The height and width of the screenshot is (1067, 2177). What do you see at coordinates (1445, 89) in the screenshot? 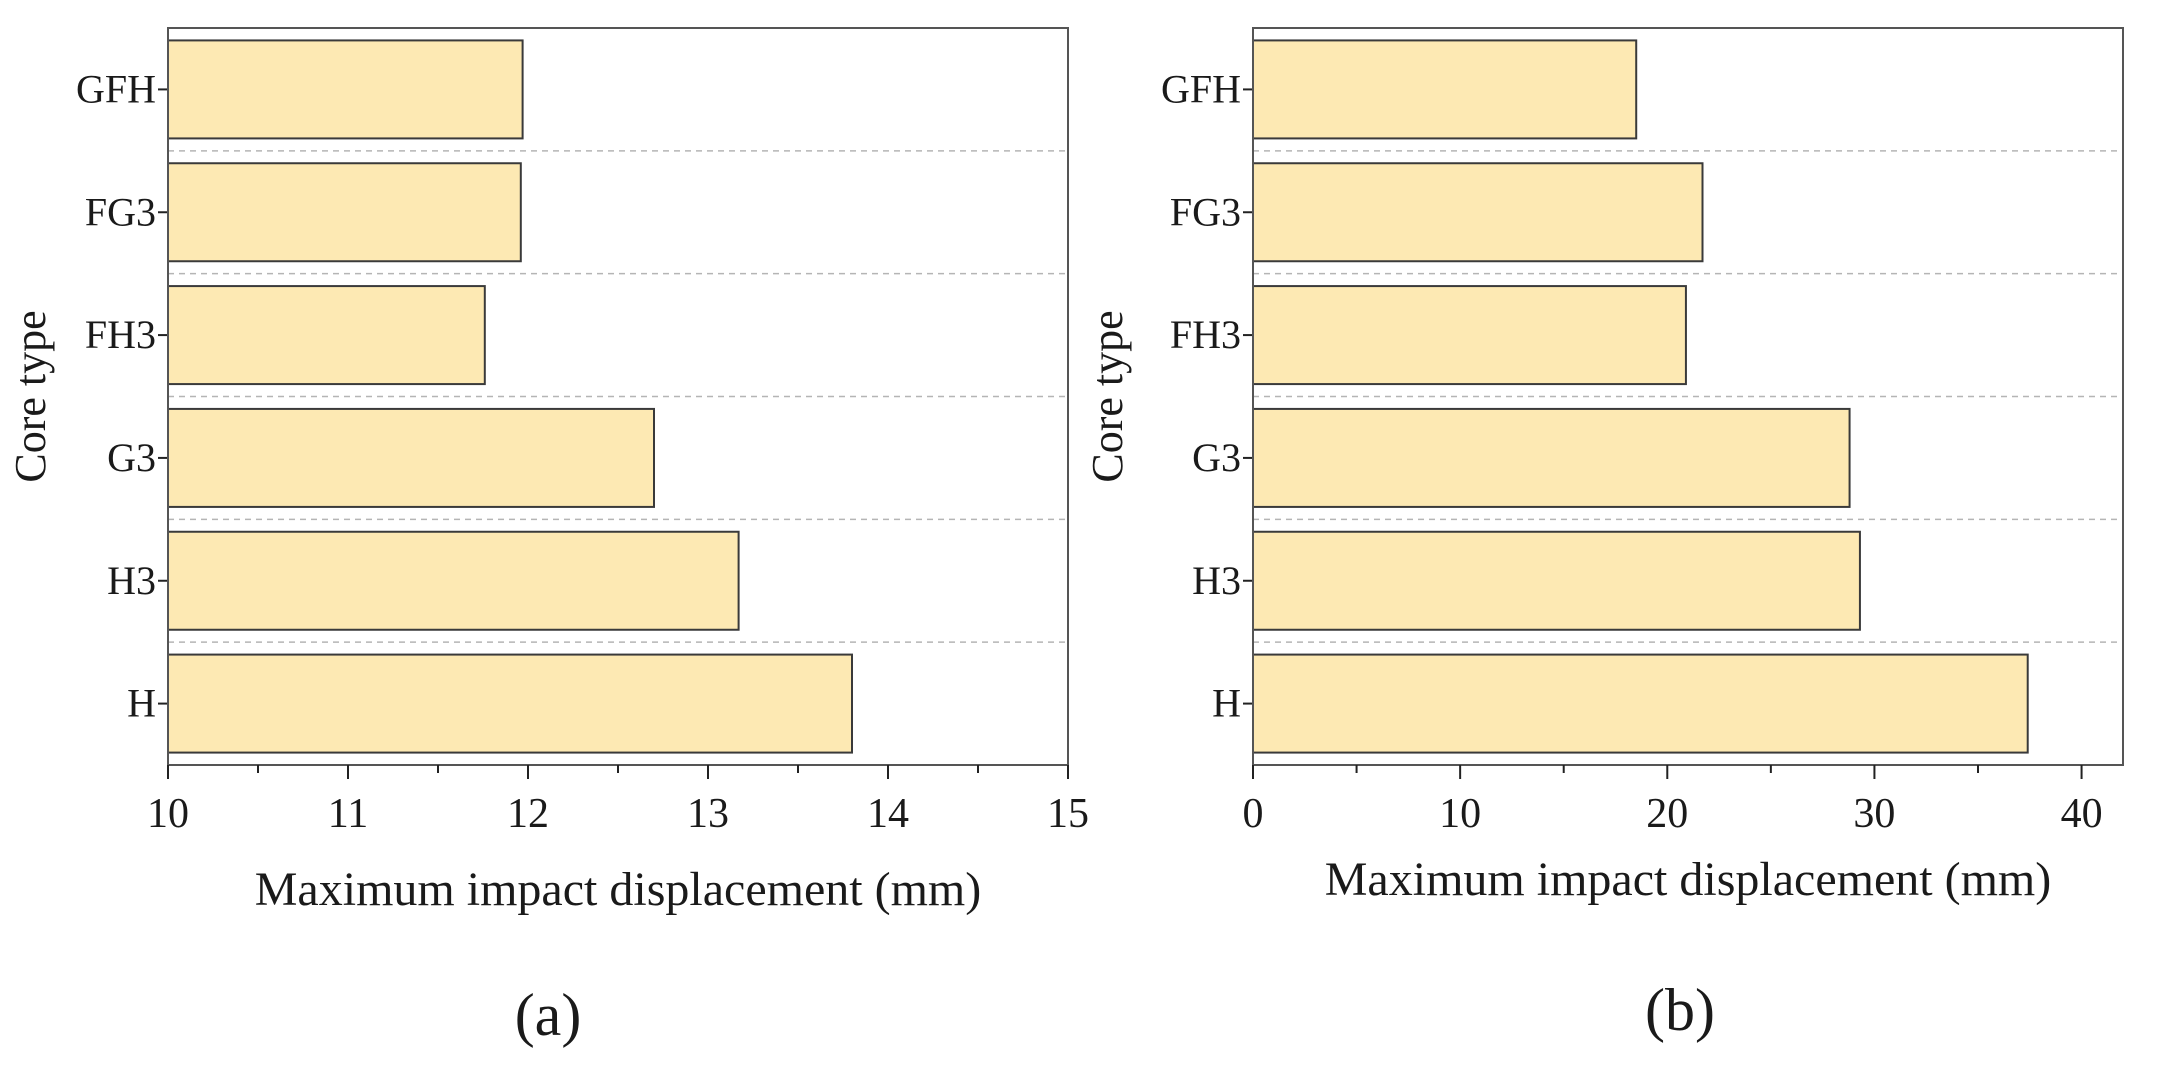
I see `panel-b-bar-gfh` at bounding box center [1445, 89].